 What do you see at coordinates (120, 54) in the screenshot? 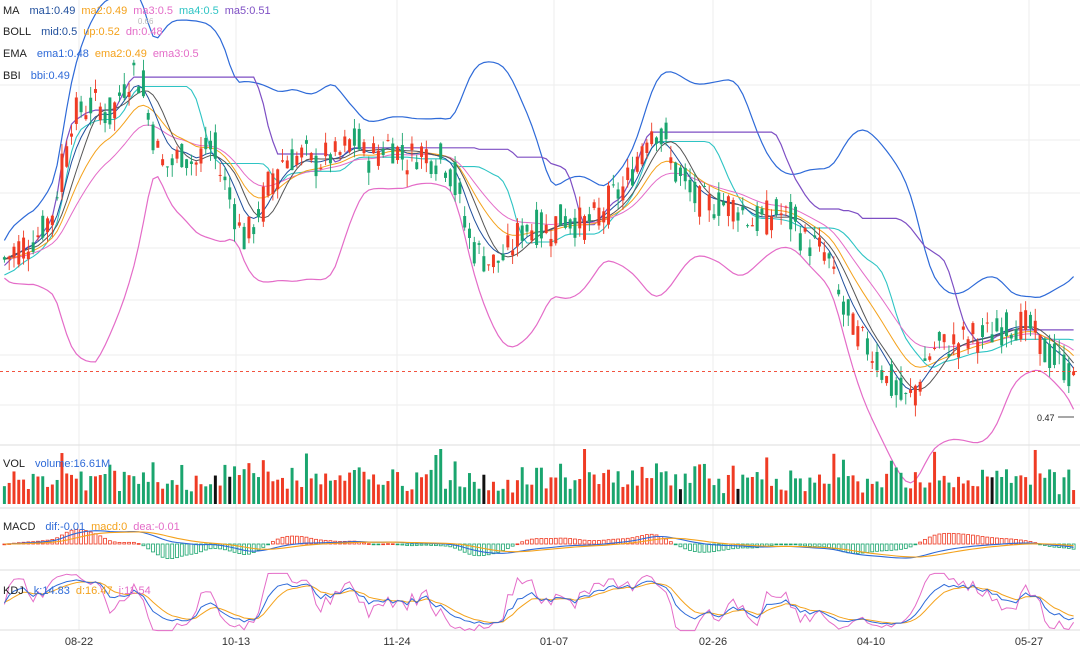
I see `ema2-value: ema2:0.49` at bounding box center [120, 54].